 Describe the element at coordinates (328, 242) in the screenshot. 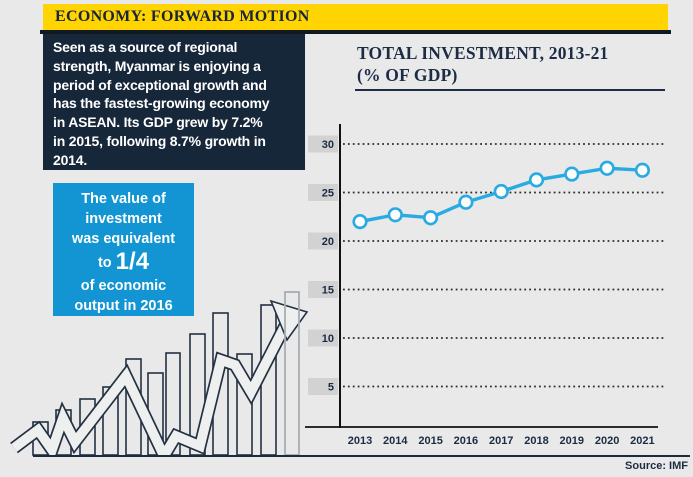

I see `ytick-label-20: 20` at that location.